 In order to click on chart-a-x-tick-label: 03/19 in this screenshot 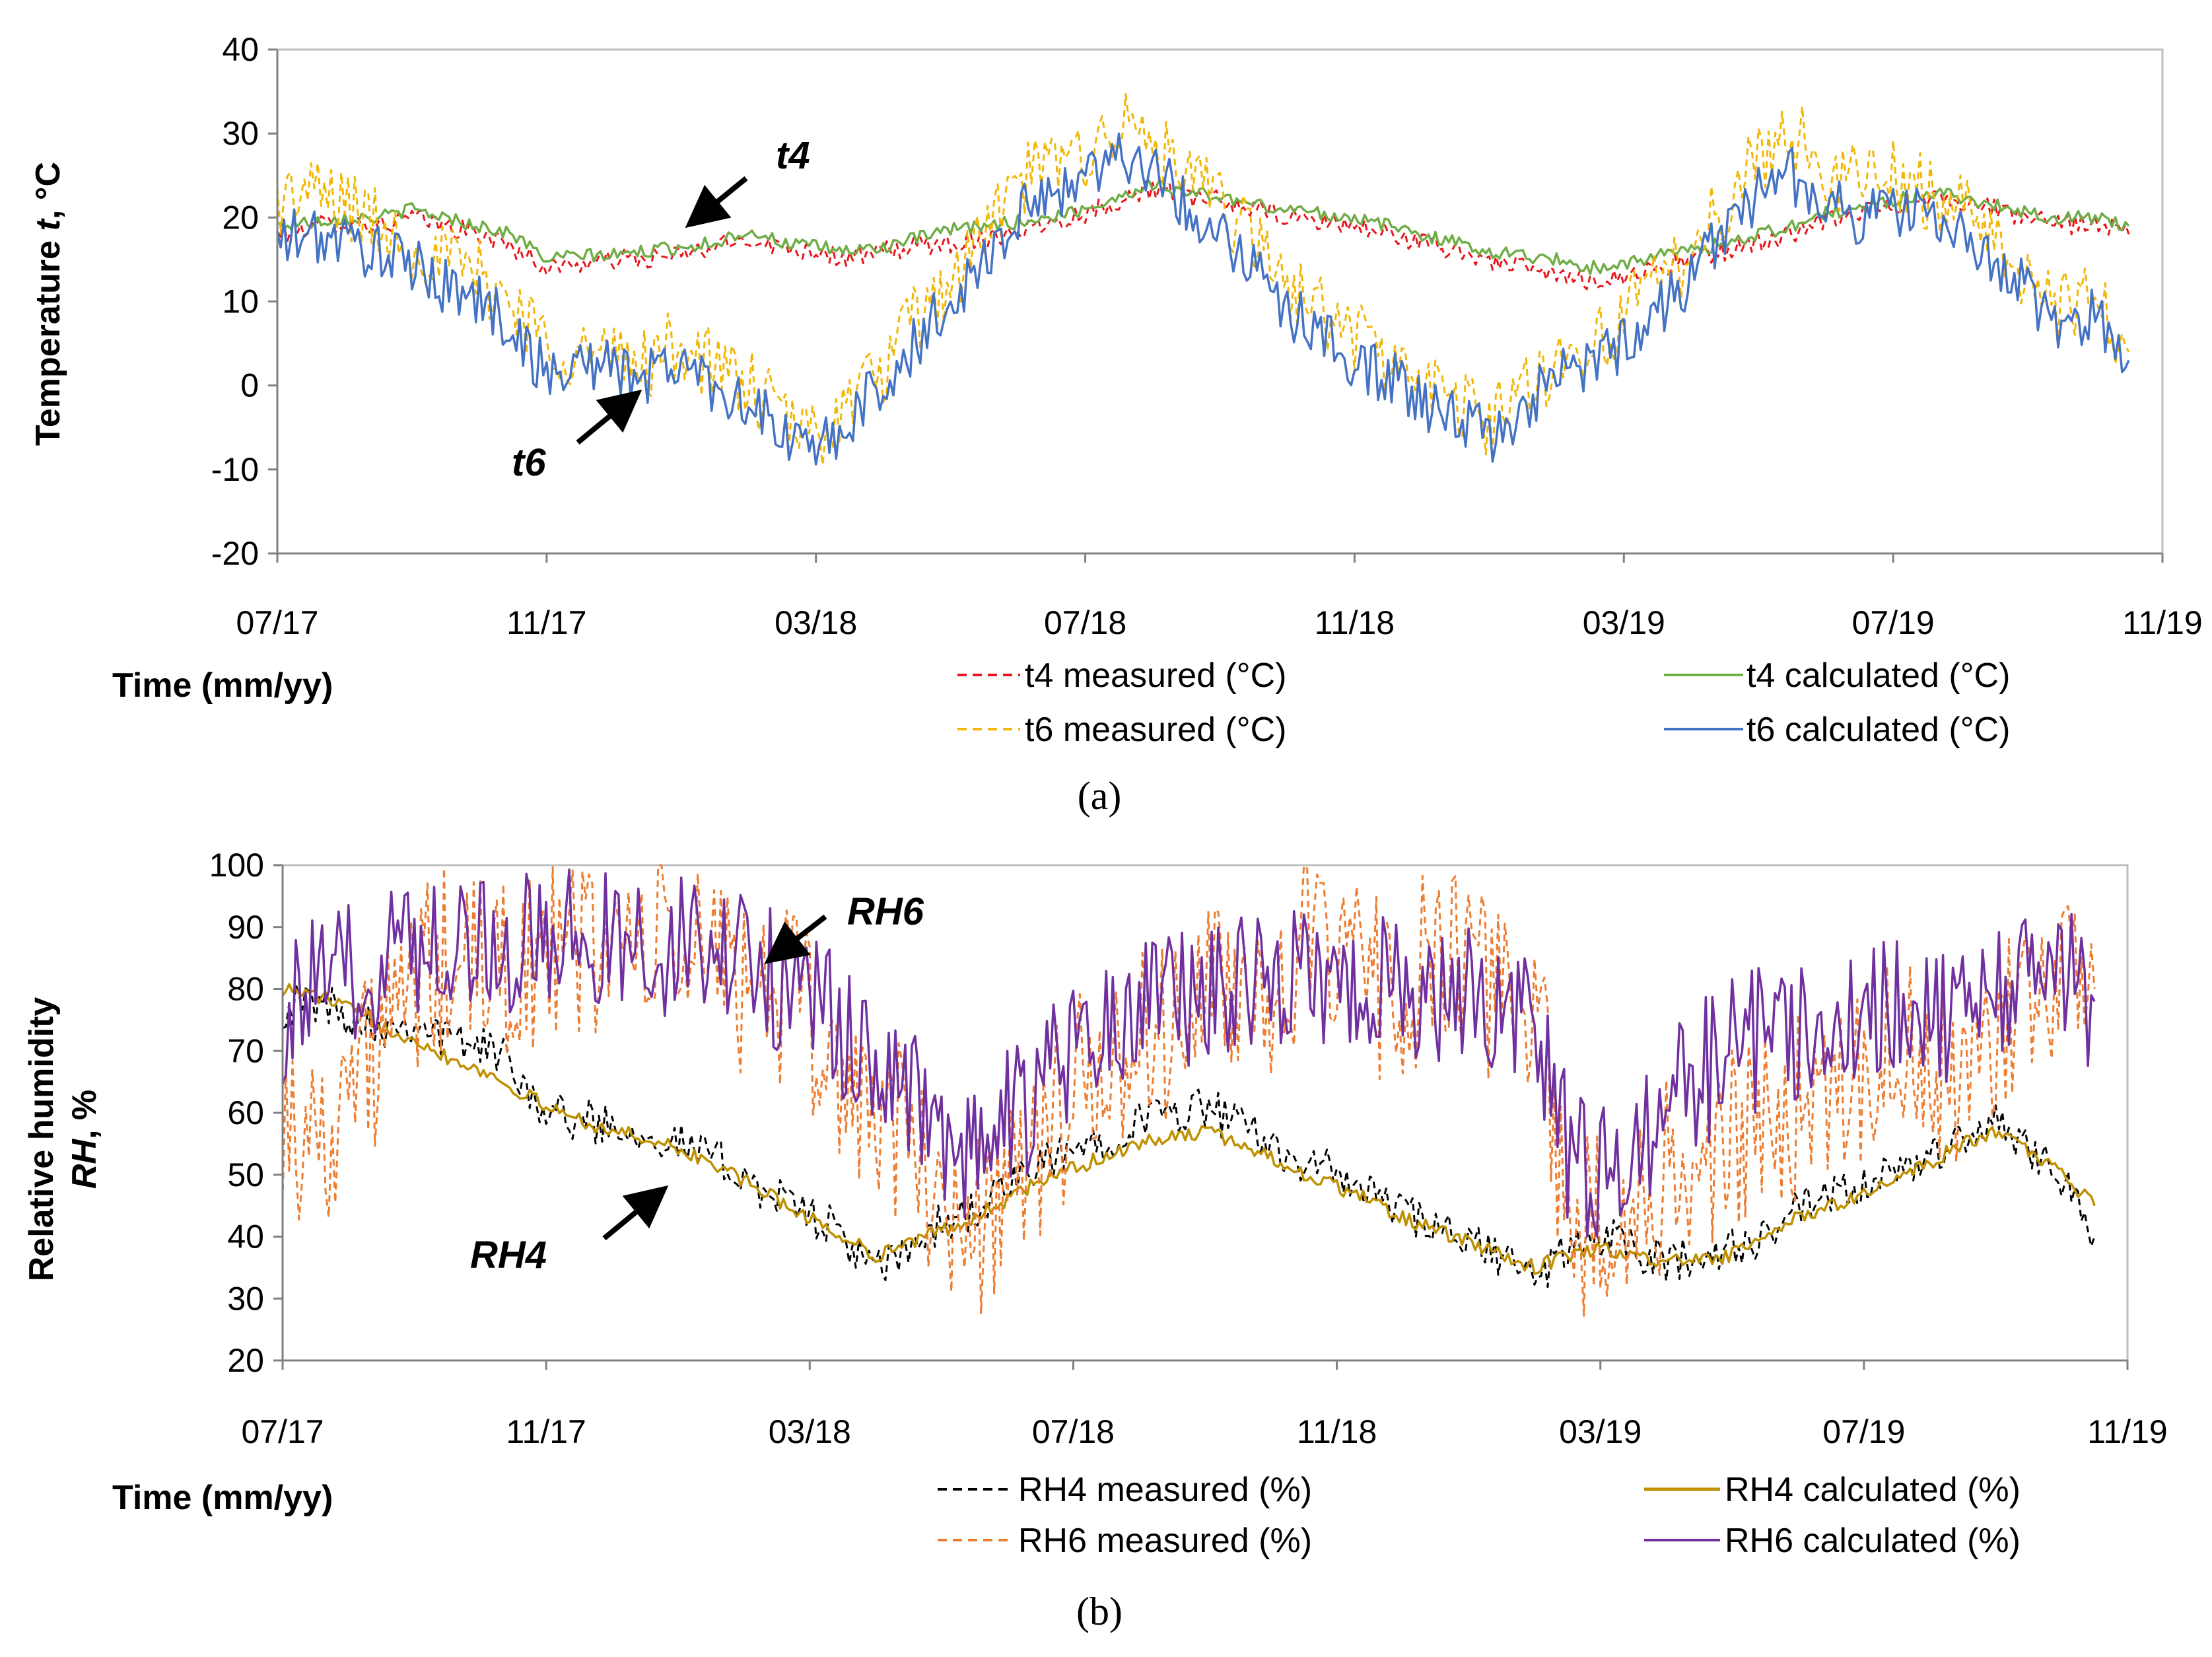, I will do `click(1624, 622)`.